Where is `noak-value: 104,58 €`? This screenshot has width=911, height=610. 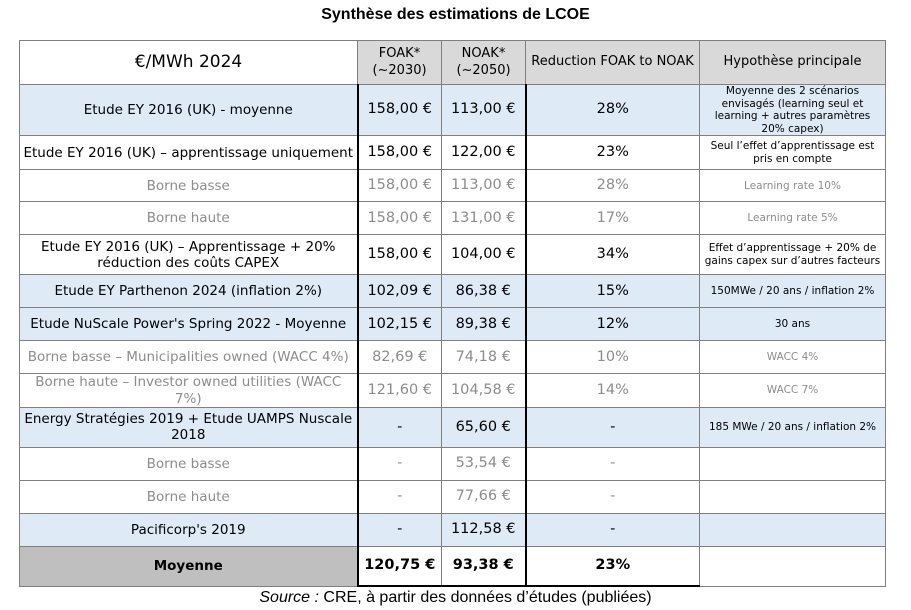 noak-value: 104,58 € is located at coordinates (484, 390).